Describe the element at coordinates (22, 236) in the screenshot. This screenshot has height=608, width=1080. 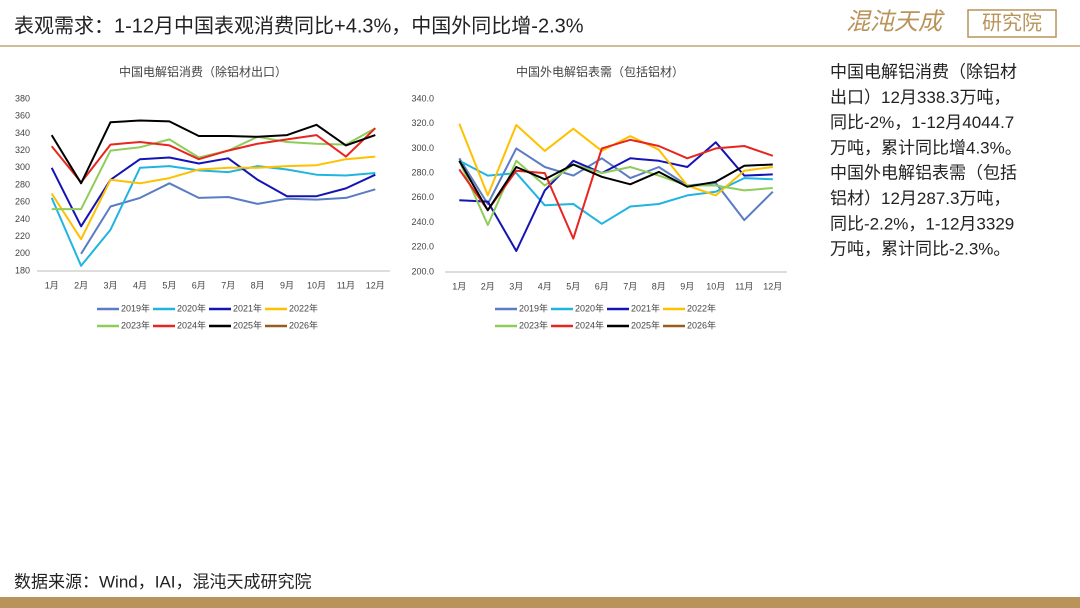
I see `y-tick-label: 220` at that location.